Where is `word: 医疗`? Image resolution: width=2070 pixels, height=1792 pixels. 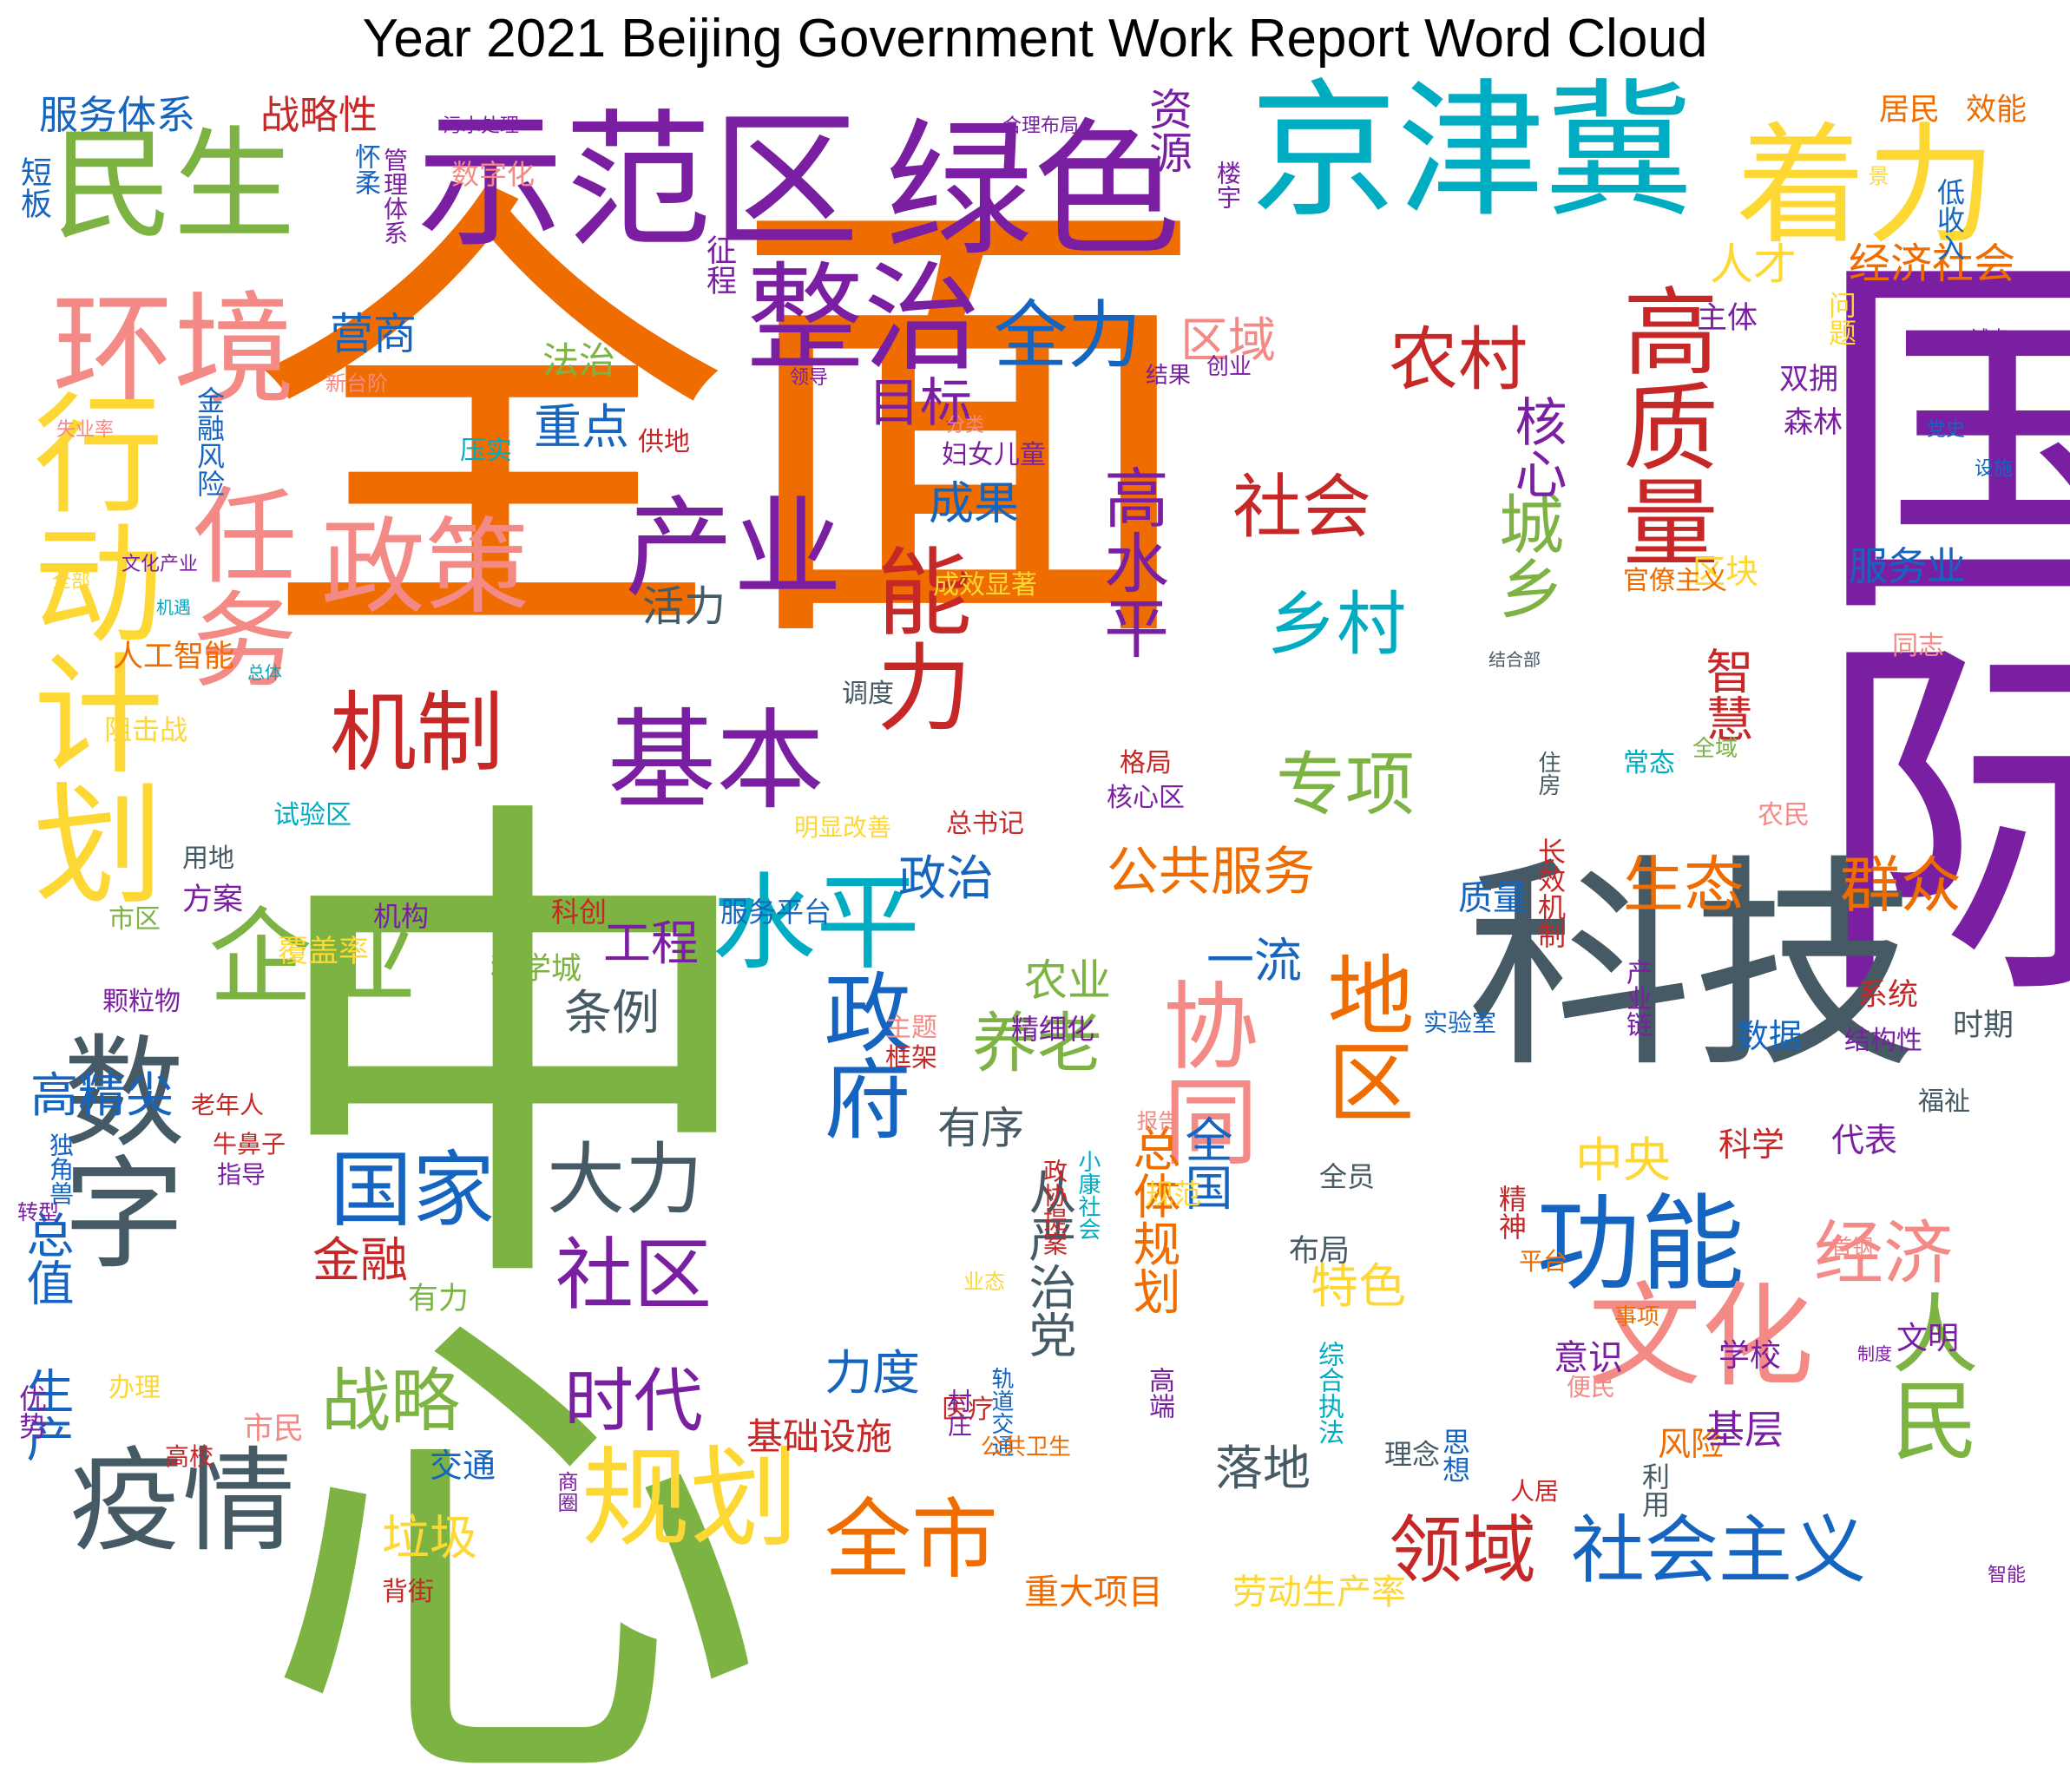
word: 医疗 is located at coordinates (968, 1410).